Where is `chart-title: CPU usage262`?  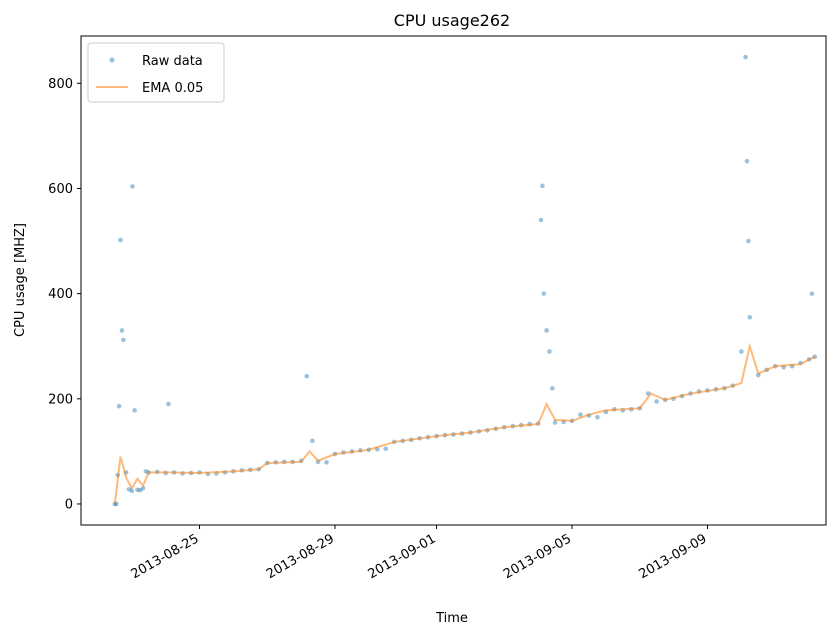 chart-title: CPU usage262 is located at coordinates (452, 20).